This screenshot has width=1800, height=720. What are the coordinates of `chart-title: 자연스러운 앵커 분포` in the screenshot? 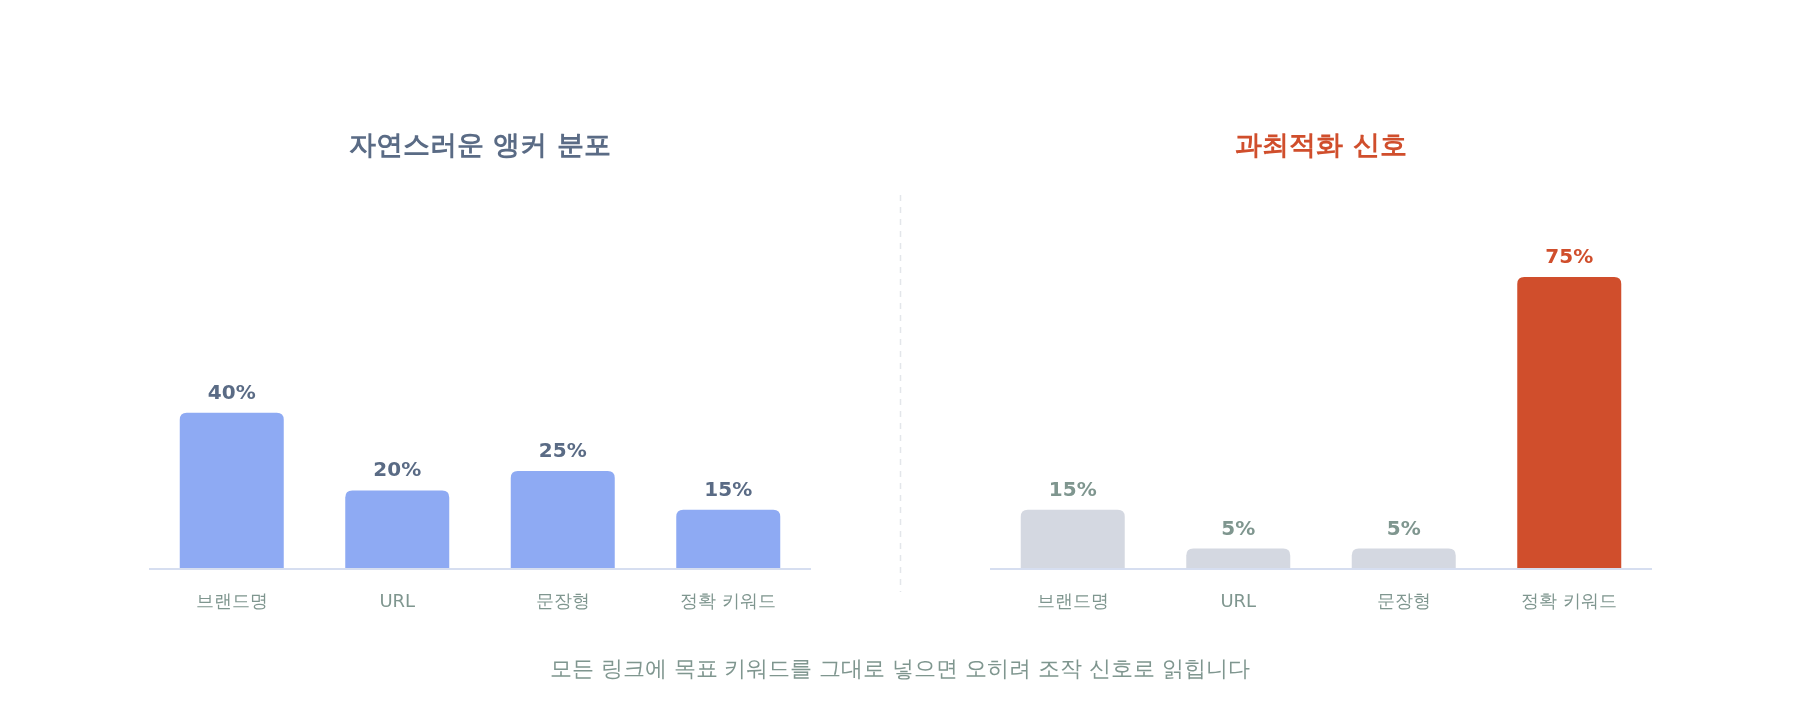 It's located at (480, 144).